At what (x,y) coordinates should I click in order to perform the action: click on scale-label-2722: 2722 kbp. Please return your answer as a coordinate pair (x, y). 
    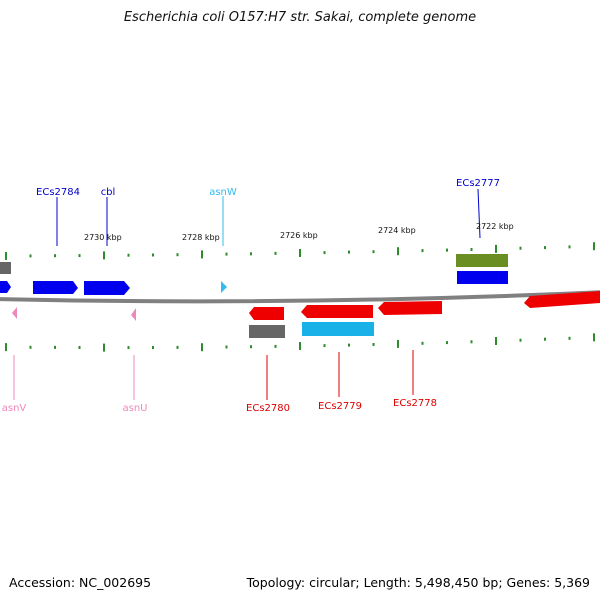
    Looking at the image, I should click on (495, 226).